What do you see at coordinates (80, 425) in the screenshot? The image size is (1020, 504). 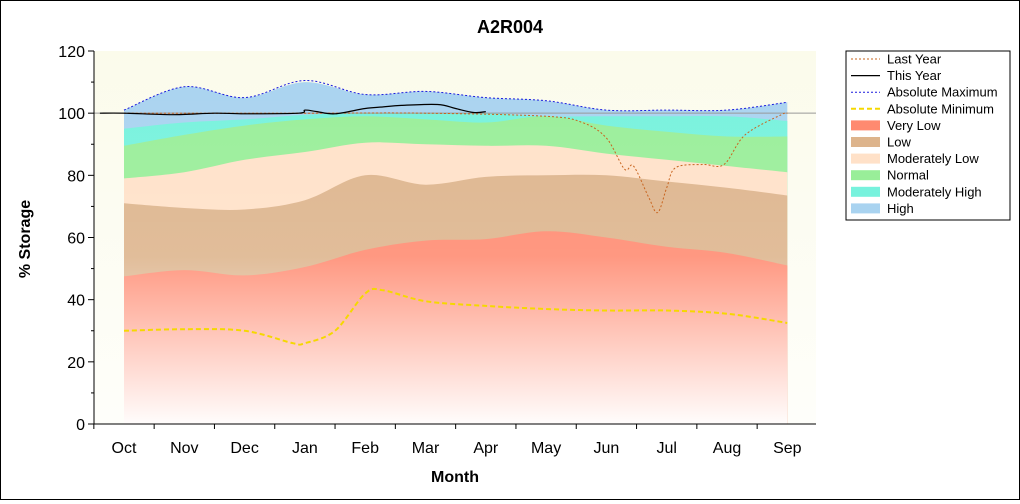 I see `y-tick-label: 0` at bounding box center [80, 425].